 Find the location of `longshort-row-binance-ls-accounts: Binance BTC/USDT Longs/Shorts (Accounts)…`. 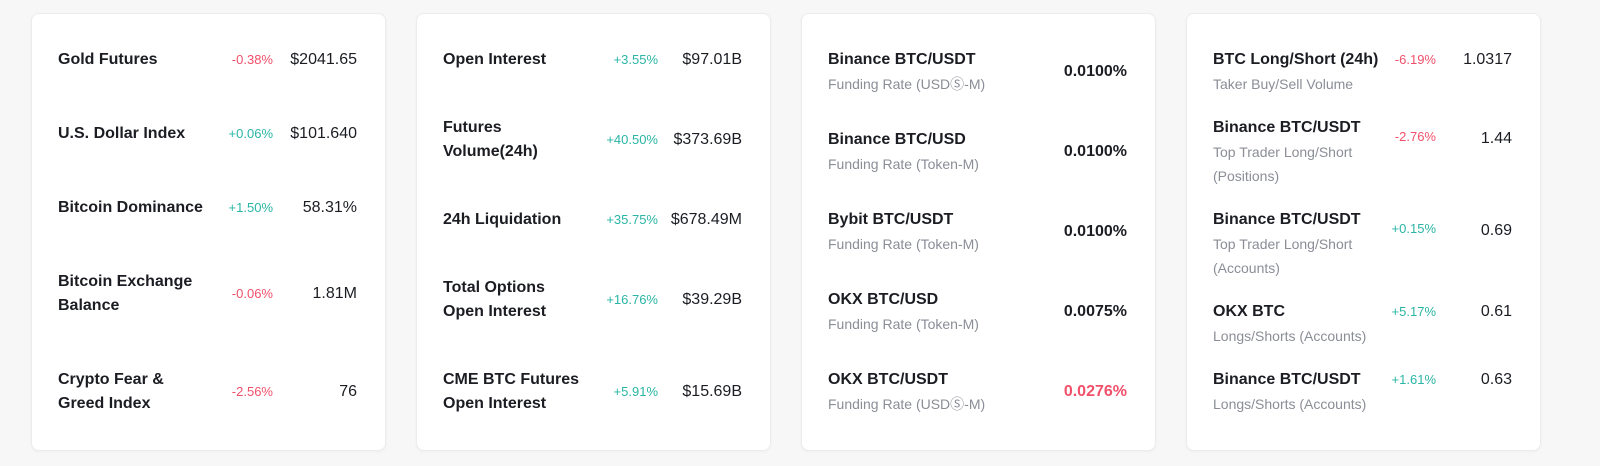

longshort-row-binance-ls-accounts: Binance BTC/USDT Longs/Shorts (Accounts)… is located at coordinates (1362, 392).